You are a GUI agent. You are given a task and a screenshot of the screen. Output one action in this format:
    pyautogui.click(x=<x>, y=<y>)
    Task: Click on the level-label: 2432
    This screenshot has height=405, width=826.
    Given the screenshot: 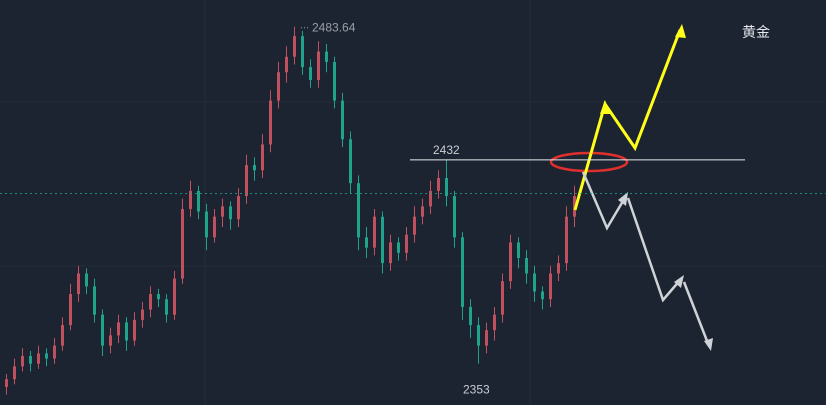 What is the action you would take?
    pyautogui.click(x=446, y=150)
    